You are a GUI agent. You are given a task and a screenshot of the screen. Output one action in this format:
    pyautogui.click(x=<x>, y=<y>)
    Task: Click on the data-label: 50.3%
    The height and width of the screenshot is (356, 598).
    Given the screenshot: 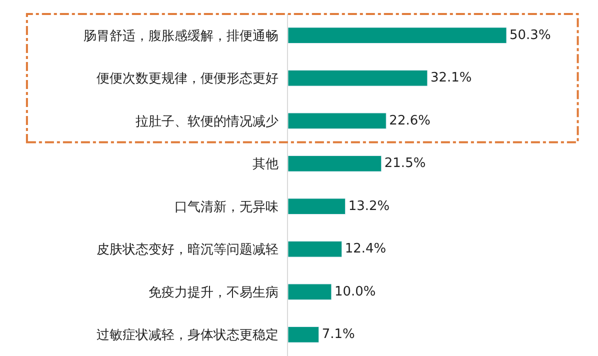 What is the action you would take?
    pyautogui.click(x=530, y=35)
    